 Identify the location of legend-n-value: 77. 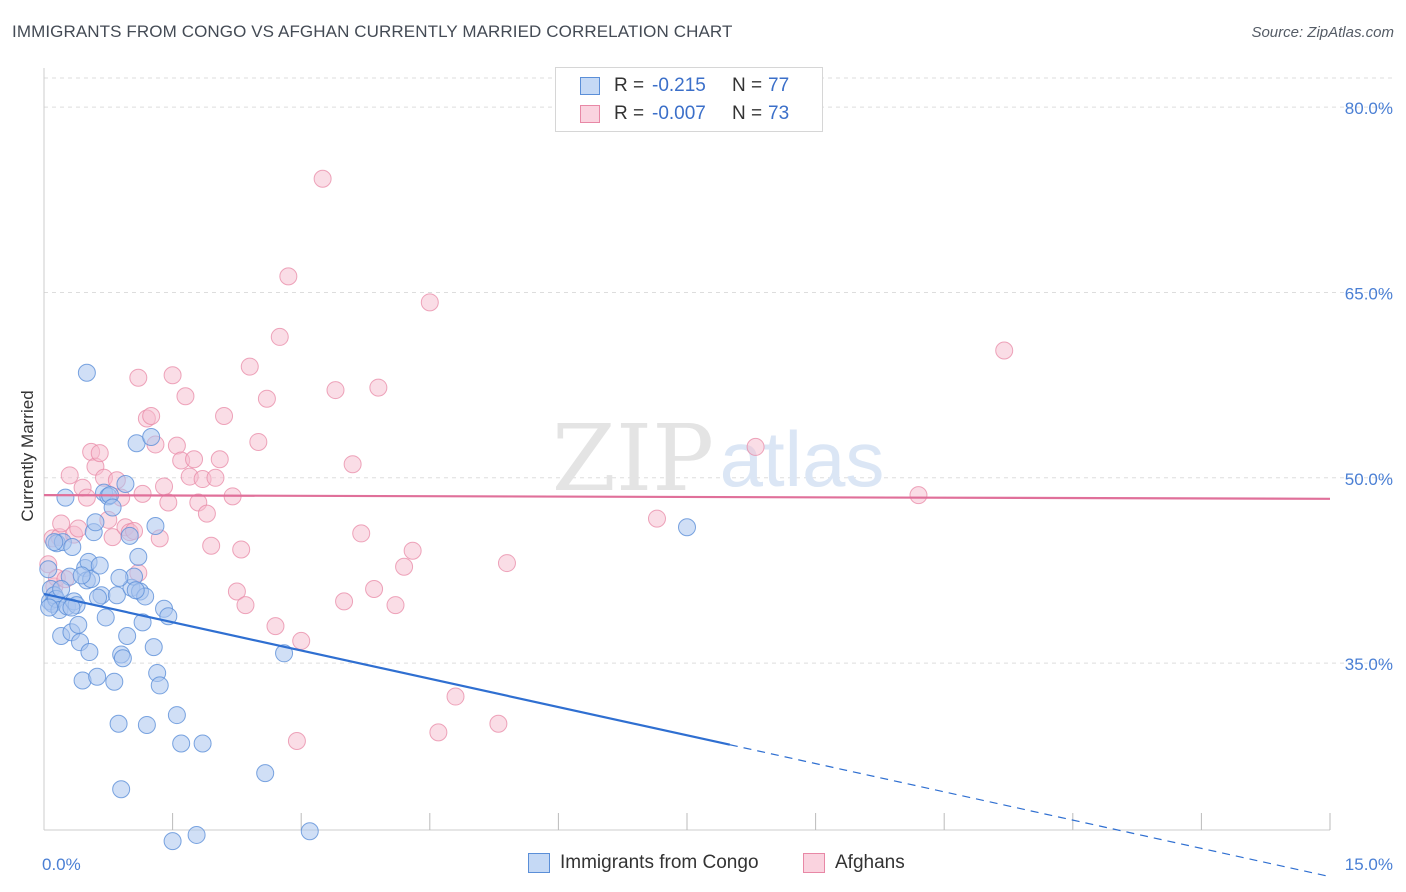
(779, 85).